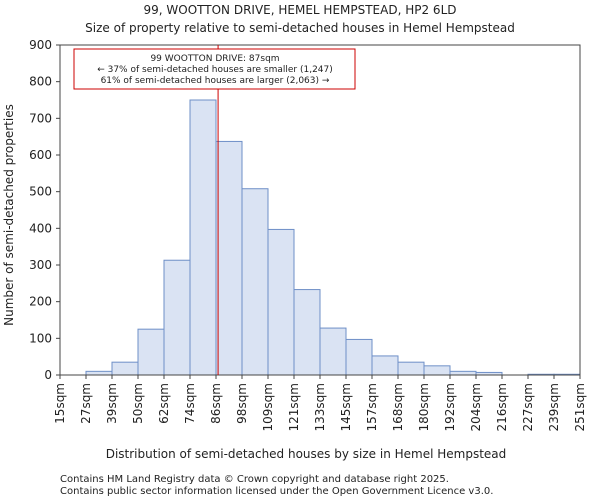 Image resolution: width=600 pixels, height=500 pixels. I want to click on x-tick-label-19: 239sqm, so click(554, 407).